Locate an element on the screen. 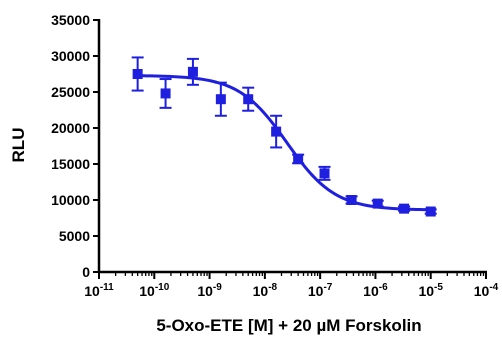 Image resolution: width=502 pixels, height=337 pixels. y-tick-label: 5000 is located at coordinates (74, 236).